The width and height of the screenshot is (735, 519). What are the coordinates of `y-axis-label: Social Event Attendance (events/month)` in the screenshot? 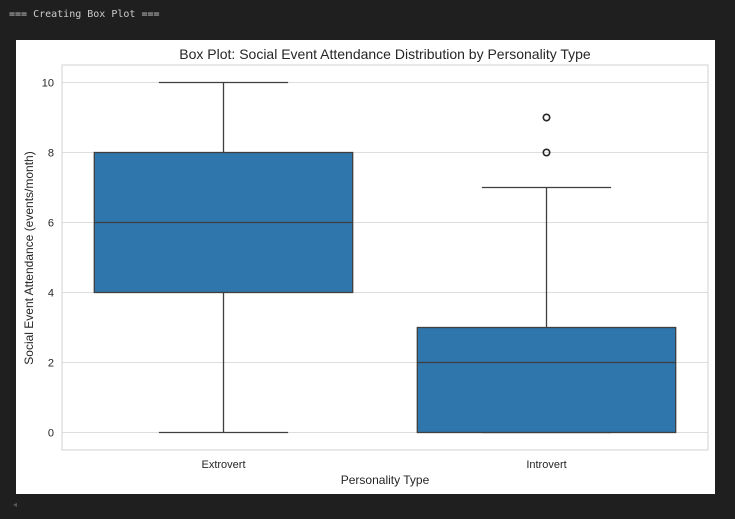 It's located at (29, 257).